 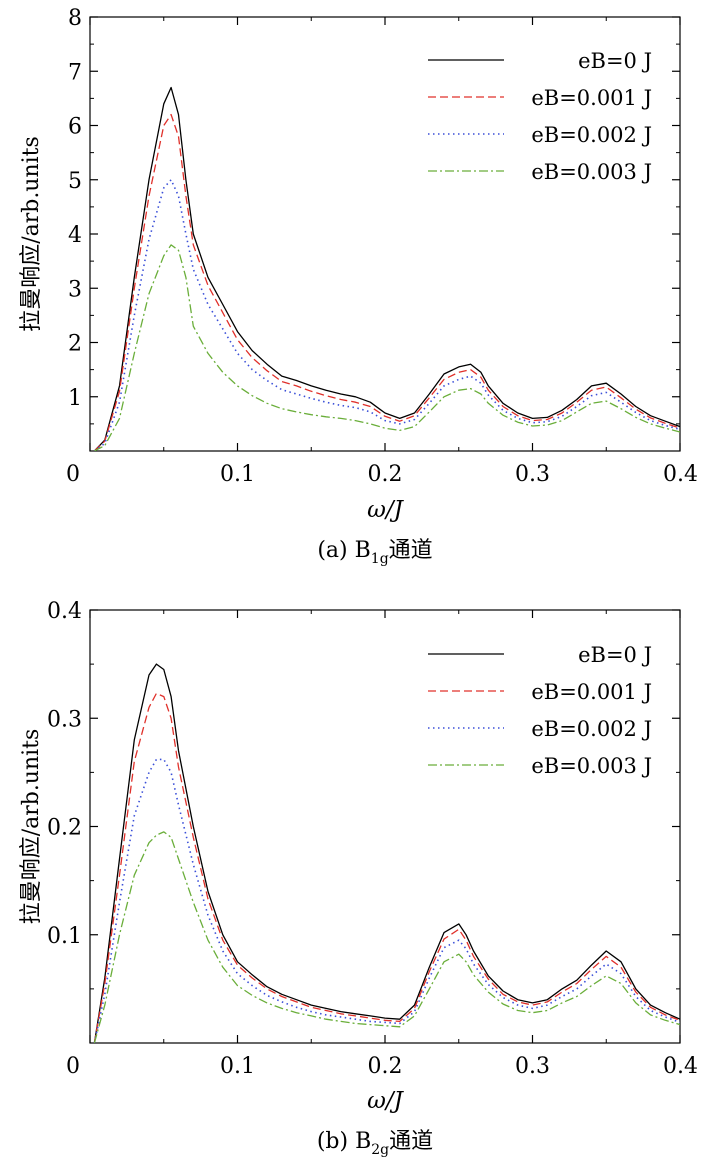 What do you see at coordinates (64, 828) in the screenshot?
I see `y-tick-label: 0.2` at bounding box center [64, 828].